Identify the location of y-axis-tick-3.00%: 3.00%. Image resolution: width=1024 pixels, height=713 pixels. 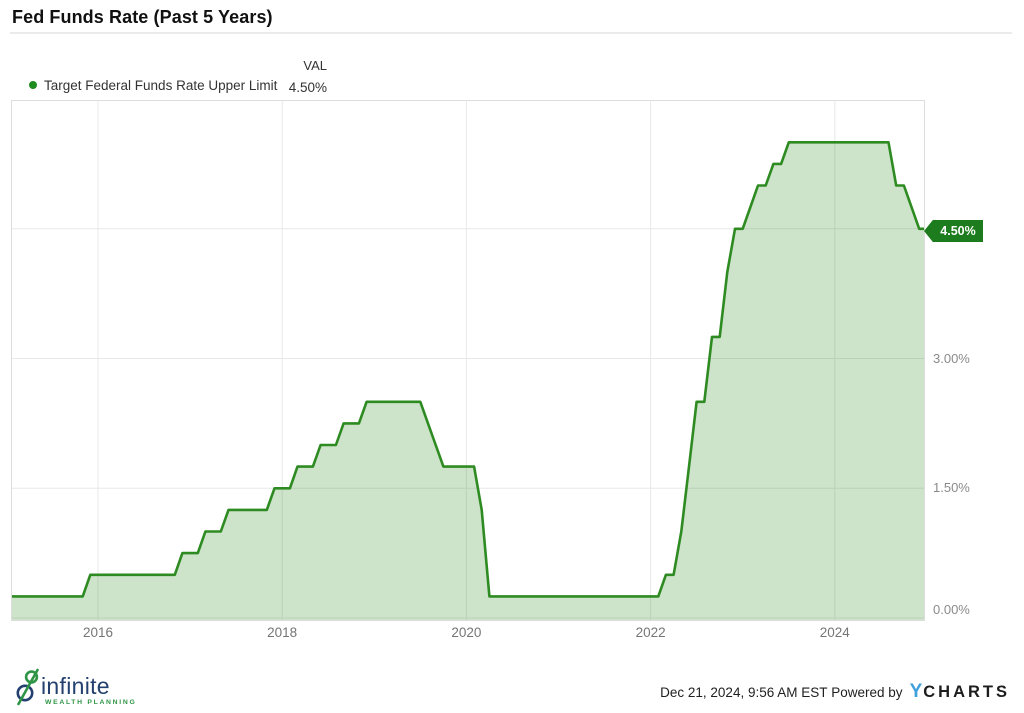
(951, 358).